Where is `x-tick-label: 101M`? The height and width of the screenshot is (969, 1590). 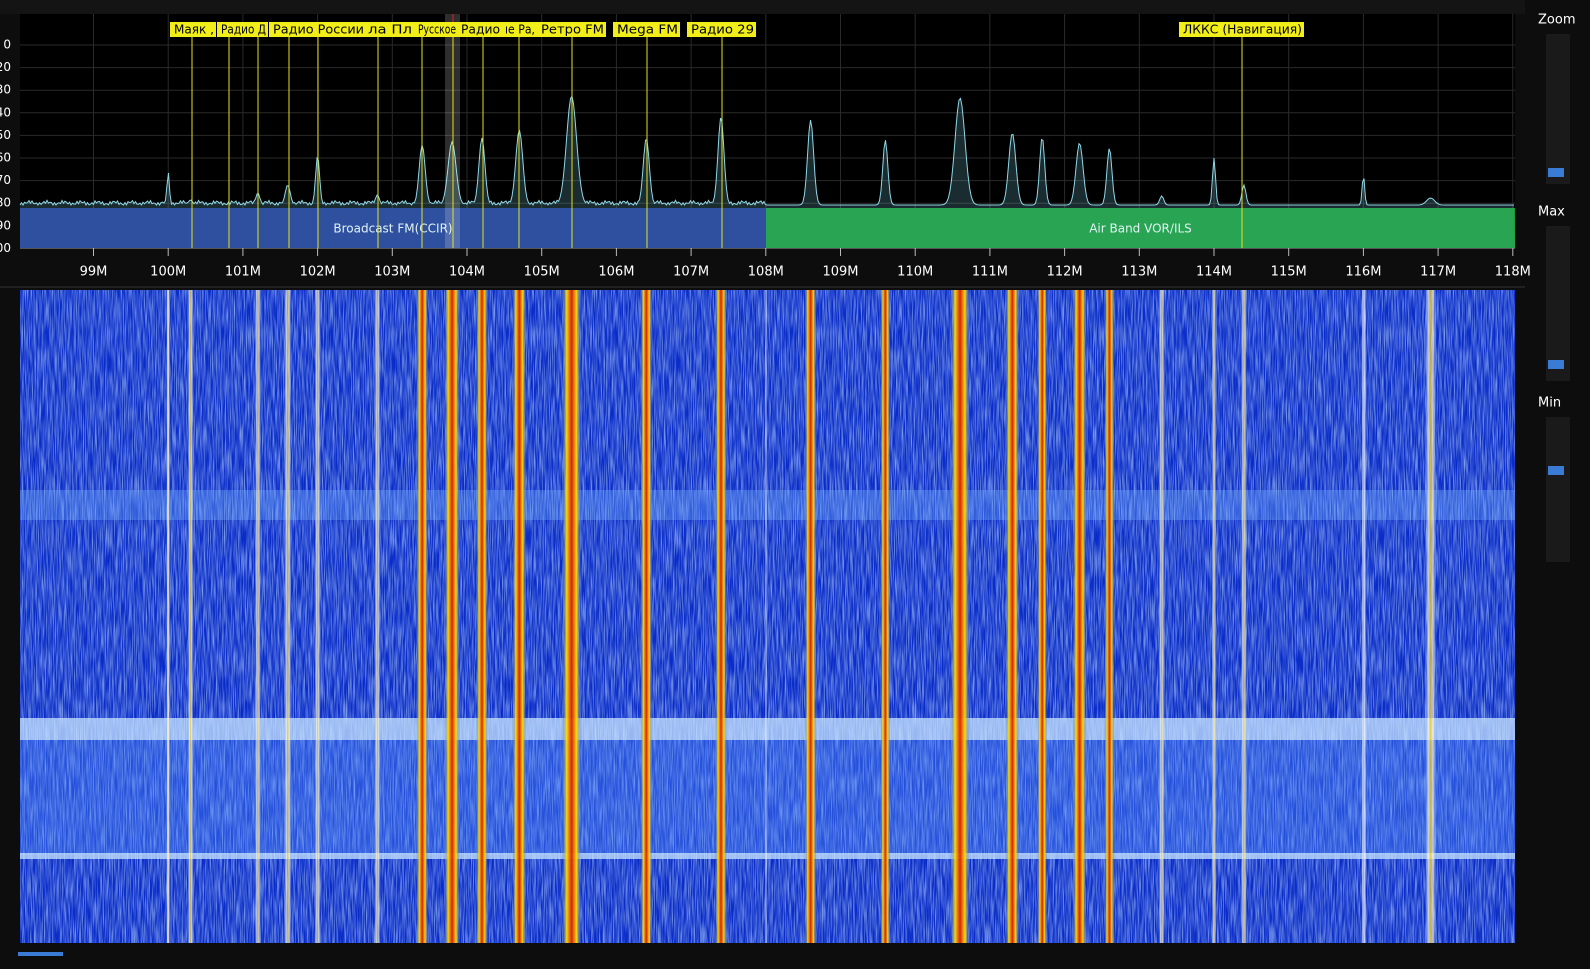 x-tick-label: 101M is located at coordinates (243, 272).